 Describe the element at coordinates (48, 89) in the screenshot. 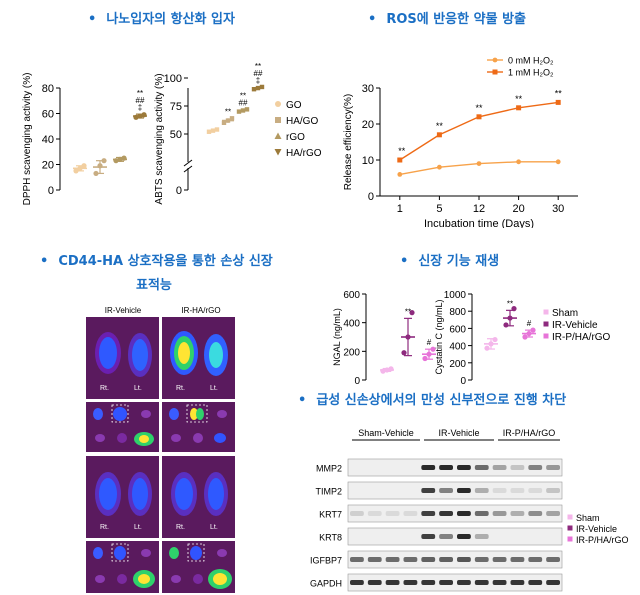

I see `y-tick-label: 80` at that location.